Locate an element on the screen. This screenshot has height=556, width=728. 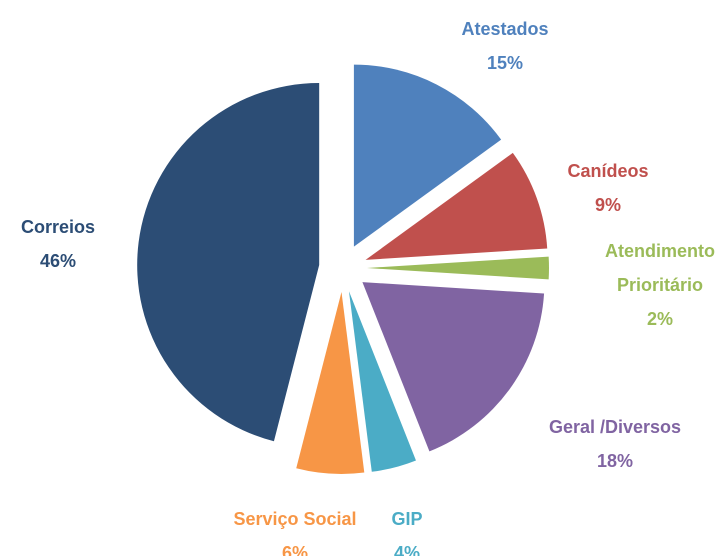
slice-value-label: 46% is located at coordinates (58, 261).